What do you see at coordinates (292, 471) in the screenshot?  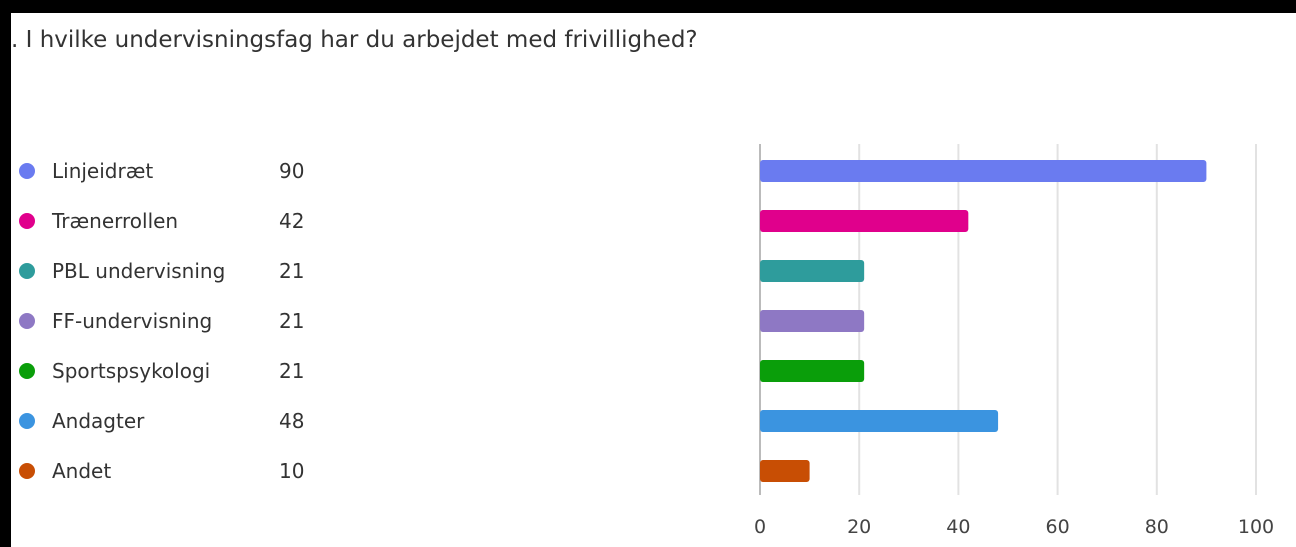 I see `legend-value: 10` at bounding box center [292, 471].